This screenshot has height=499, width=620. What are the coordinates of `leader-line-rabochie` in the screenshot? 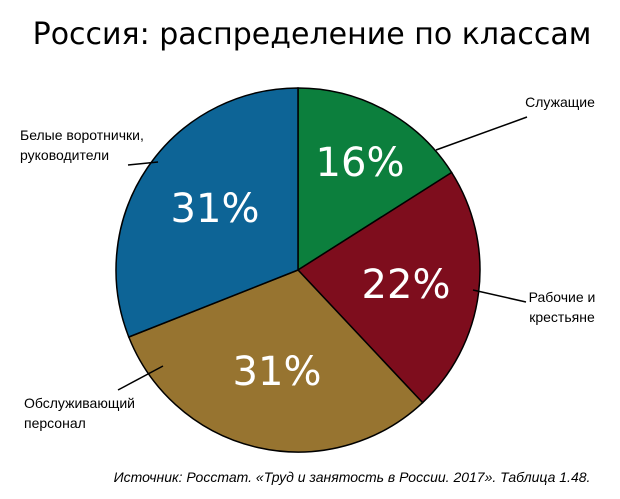 It's located at (499, 296).